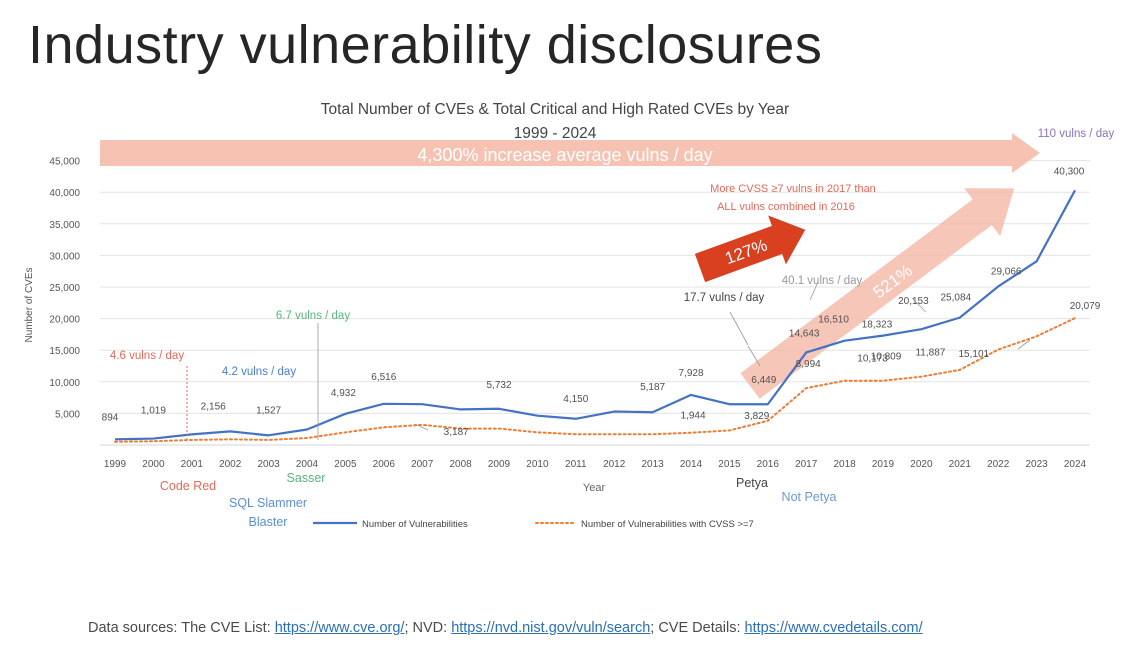 This screenshot has width=1140, height=665. Describe the element at coordinates (213, 406) in the screenshot. I see `data-label: 2,156` at that location.